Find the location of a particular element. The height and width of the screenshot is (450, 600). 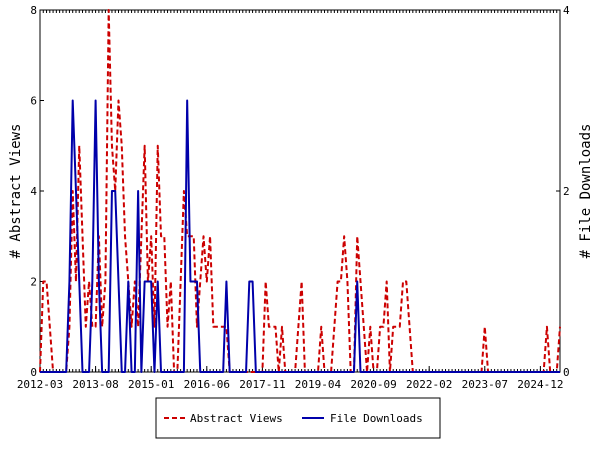

legend: Abstract Views File Downloads is located at coordinates (298, 418).